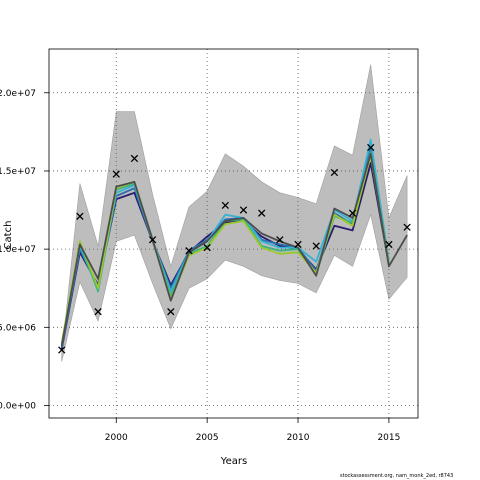  I want to click on x-axis-label: Years, so click(233, 461).